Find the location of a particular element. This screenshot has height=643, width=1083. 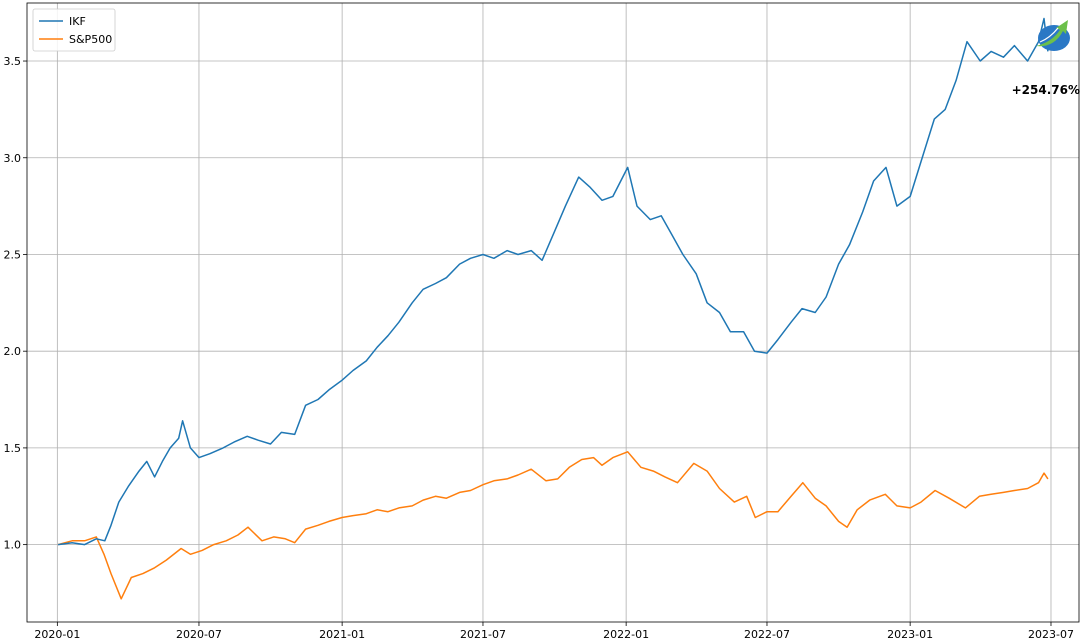

return-annotation: +254.76% is located at coordinates (1046, 90).